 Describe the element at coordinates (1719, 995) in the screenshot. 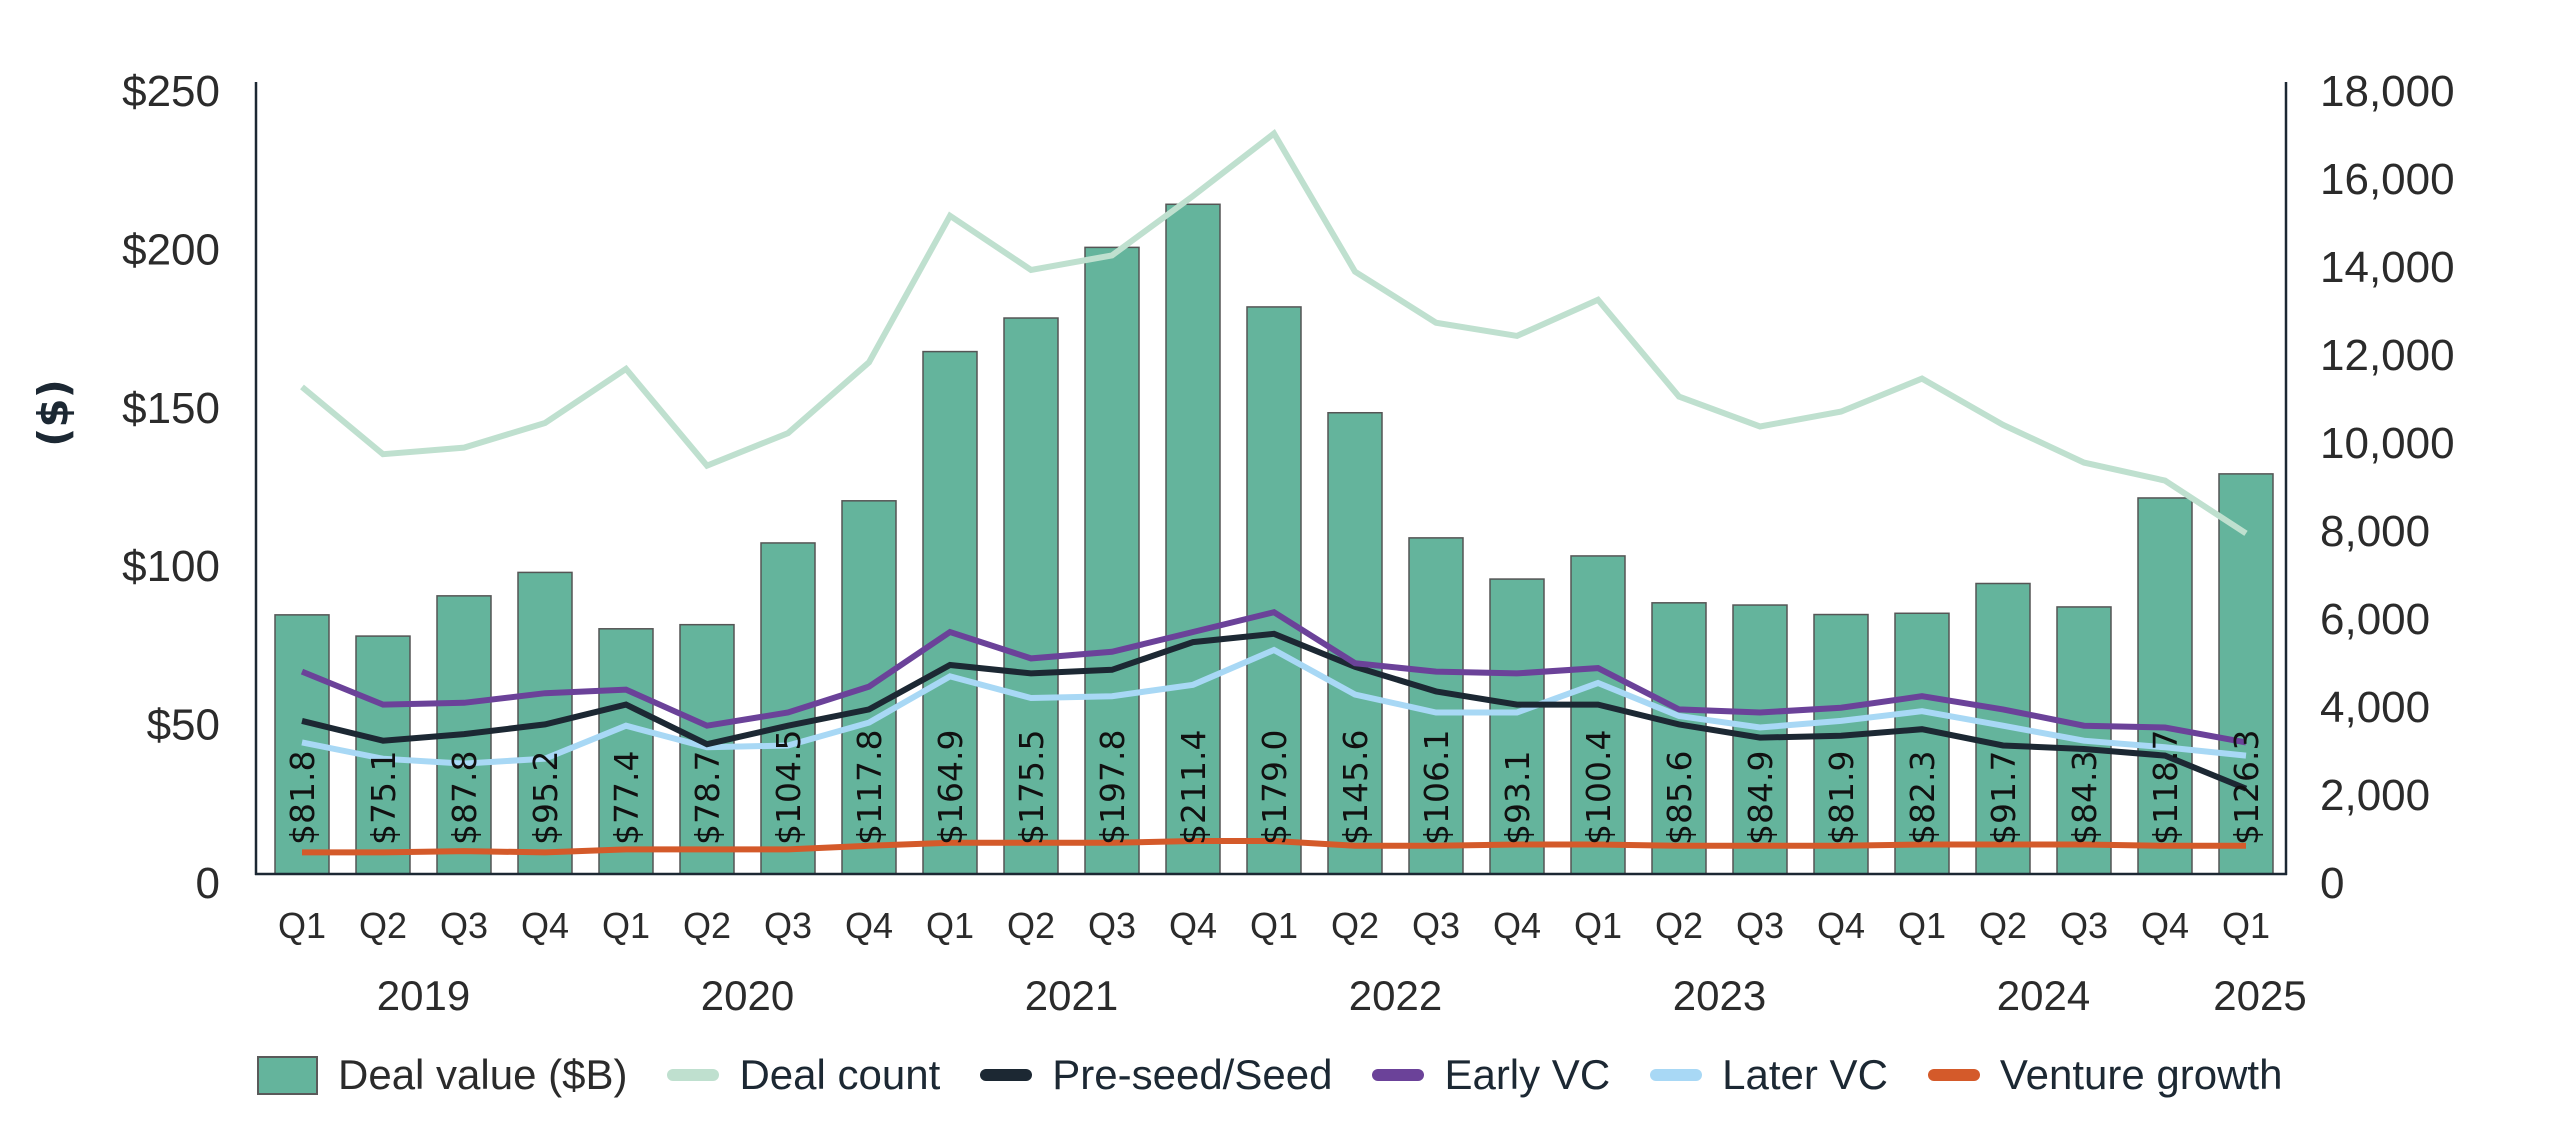

I see `year-label: 2023` at that location.